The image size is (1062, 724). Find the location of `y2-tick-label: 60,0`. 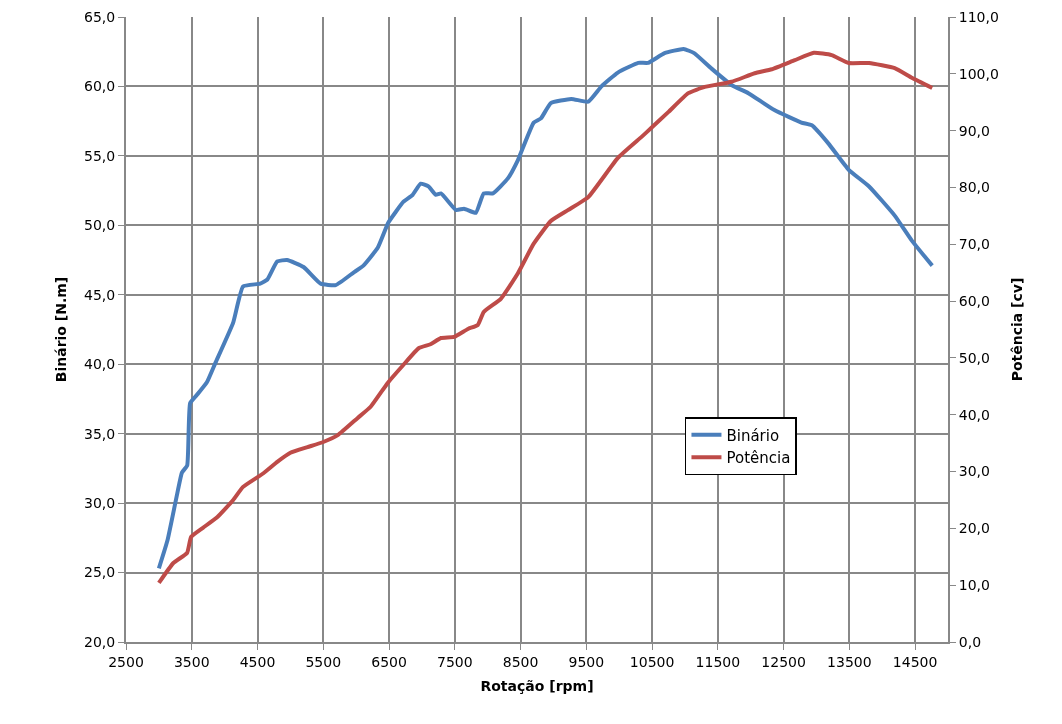

y2-tick-label: 60,0 is located at coordinates (974, 300).